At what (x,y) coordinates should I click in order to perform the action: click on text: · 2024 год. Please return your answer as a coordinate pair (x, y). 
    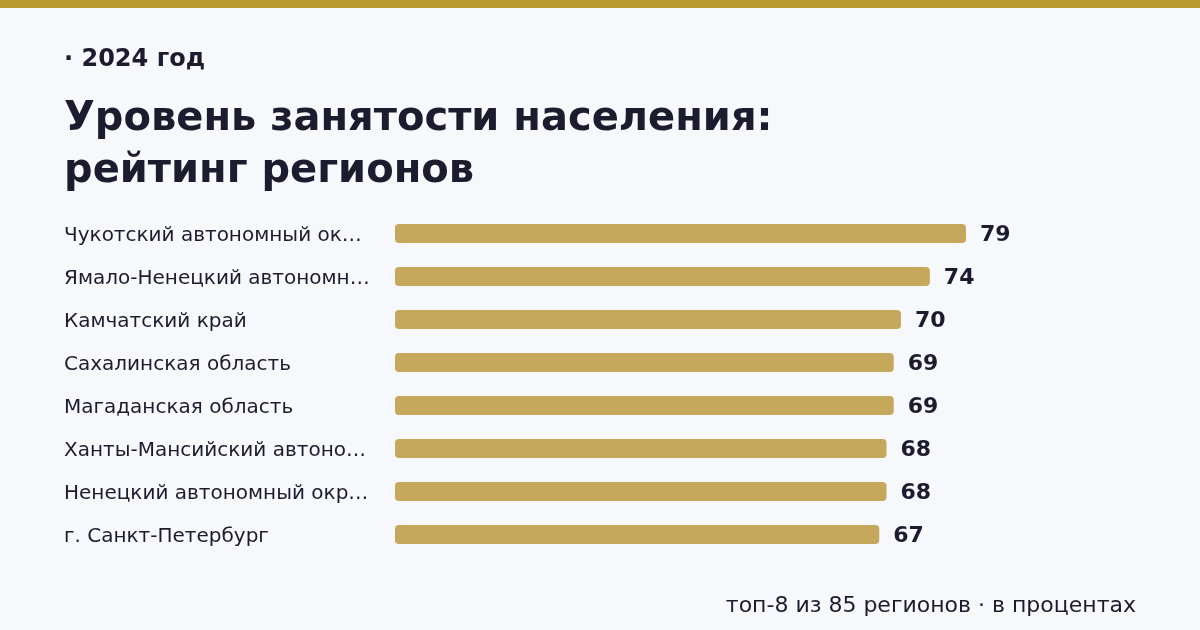
    Looking at the image, I should click on (135, 58).